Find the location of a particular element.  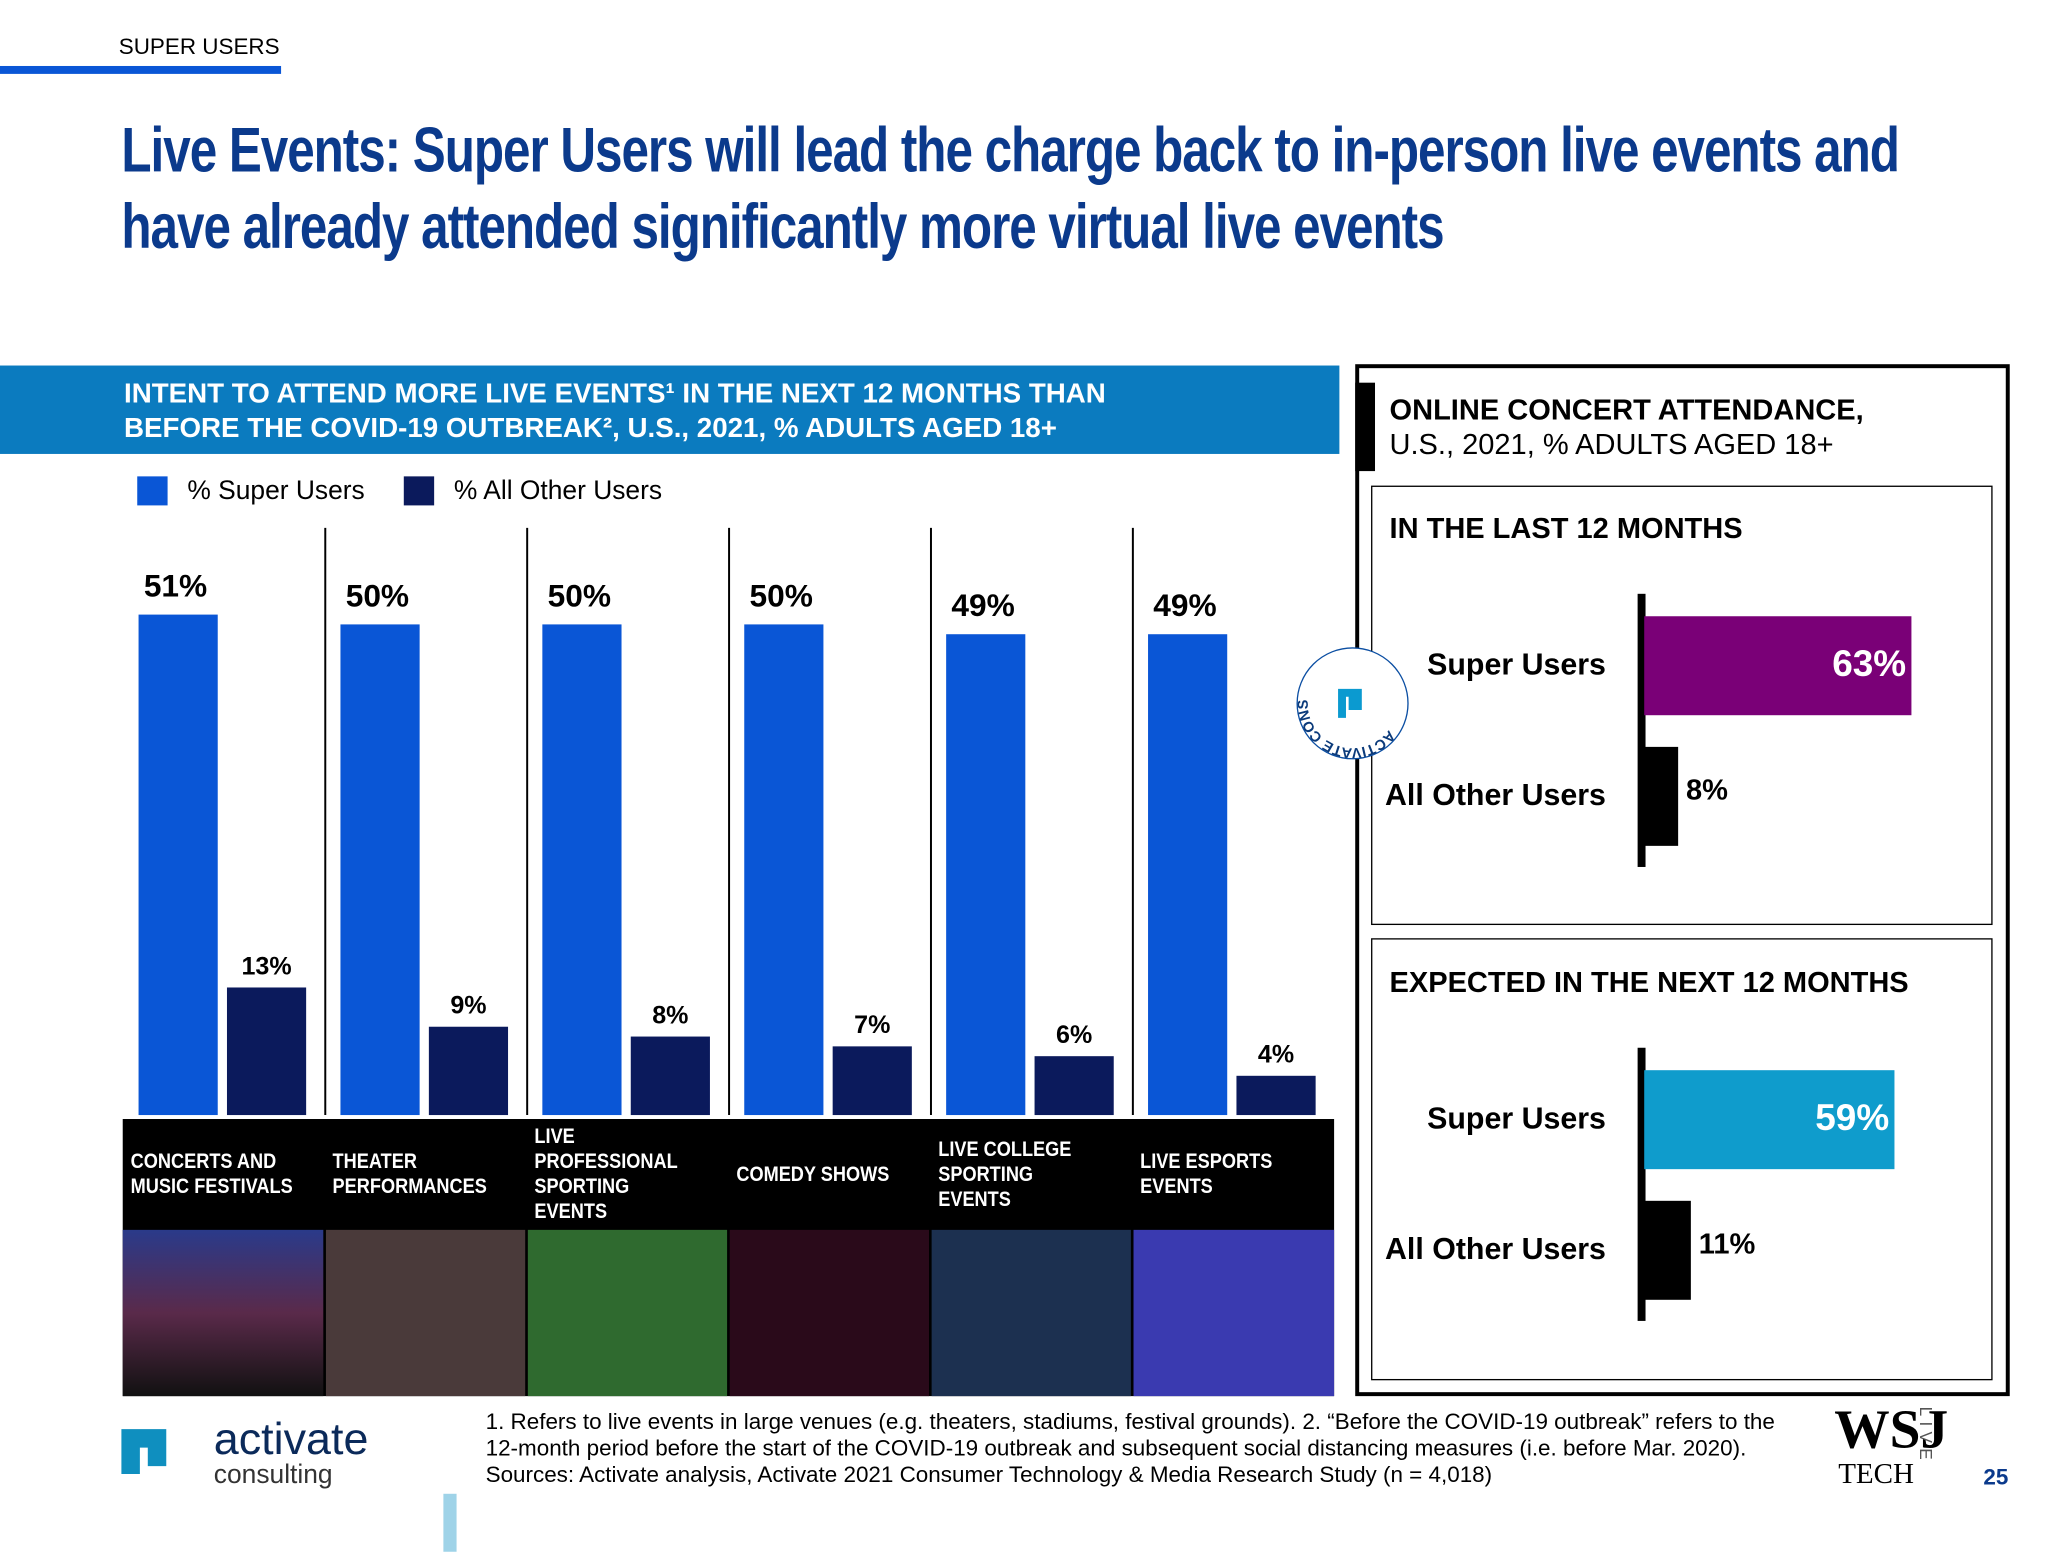

value-label: 63% is located at coordinates (1869, 663).